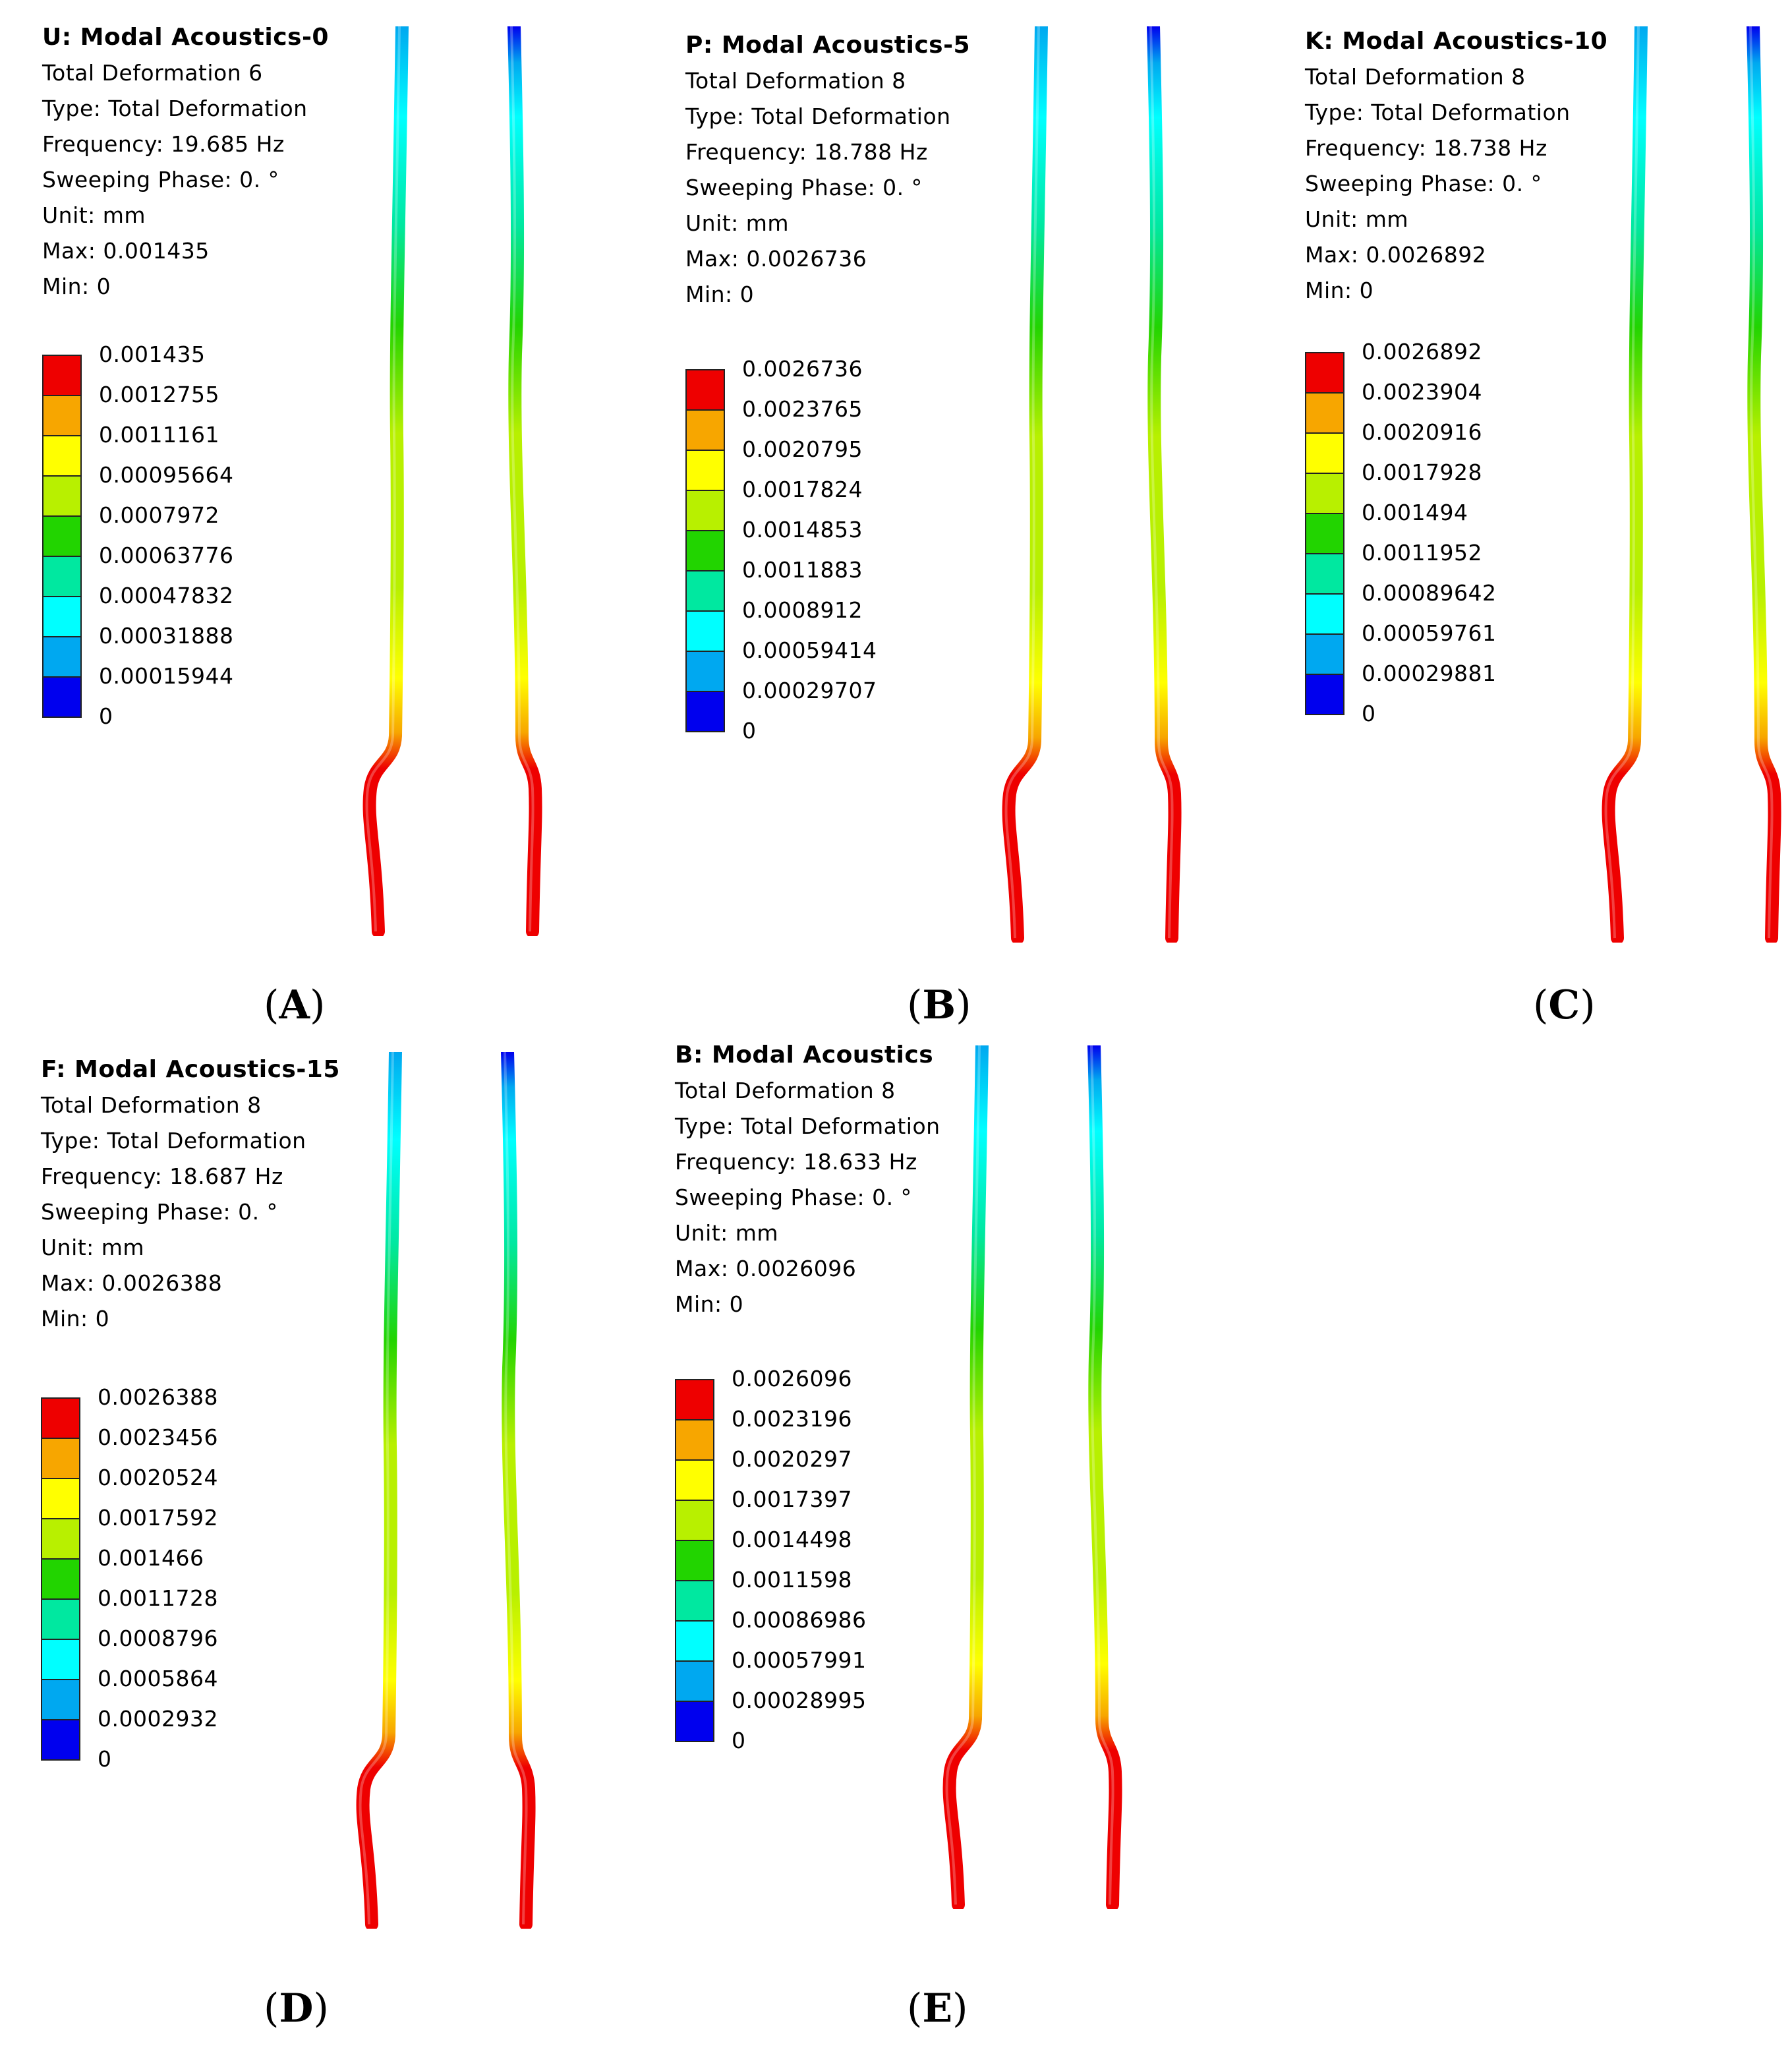 The height and width of the screenshot is (2048, 1792). I want to click on legend-value: 0.0007972, so click(159, 515).